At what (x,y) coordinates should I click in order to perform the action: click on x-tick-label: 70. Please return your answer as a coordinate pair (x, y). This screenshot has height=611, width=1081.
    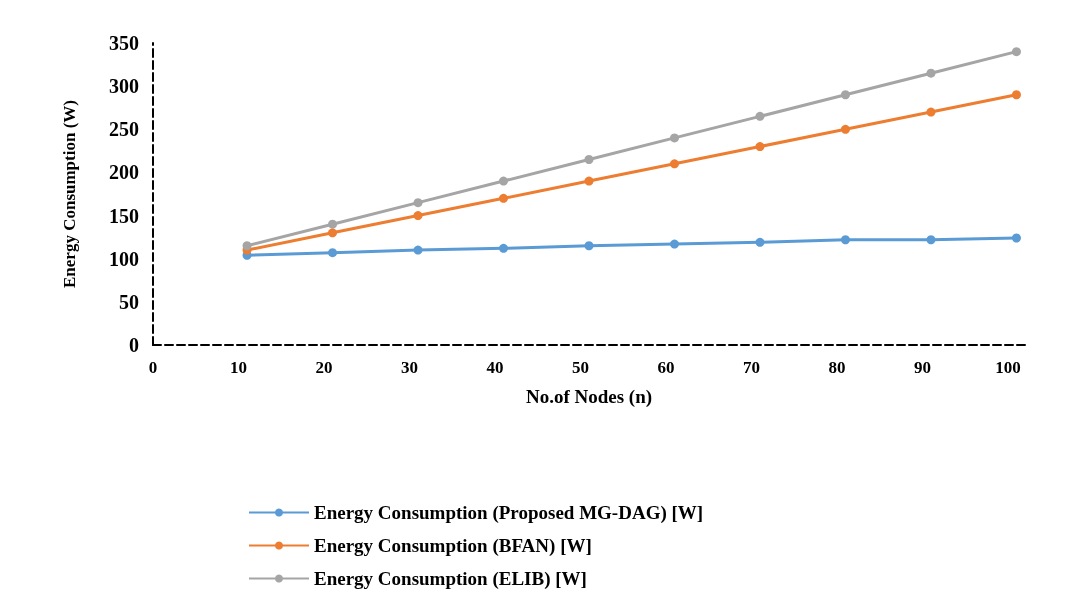
    Looking at the image, I should click on (751, 367).